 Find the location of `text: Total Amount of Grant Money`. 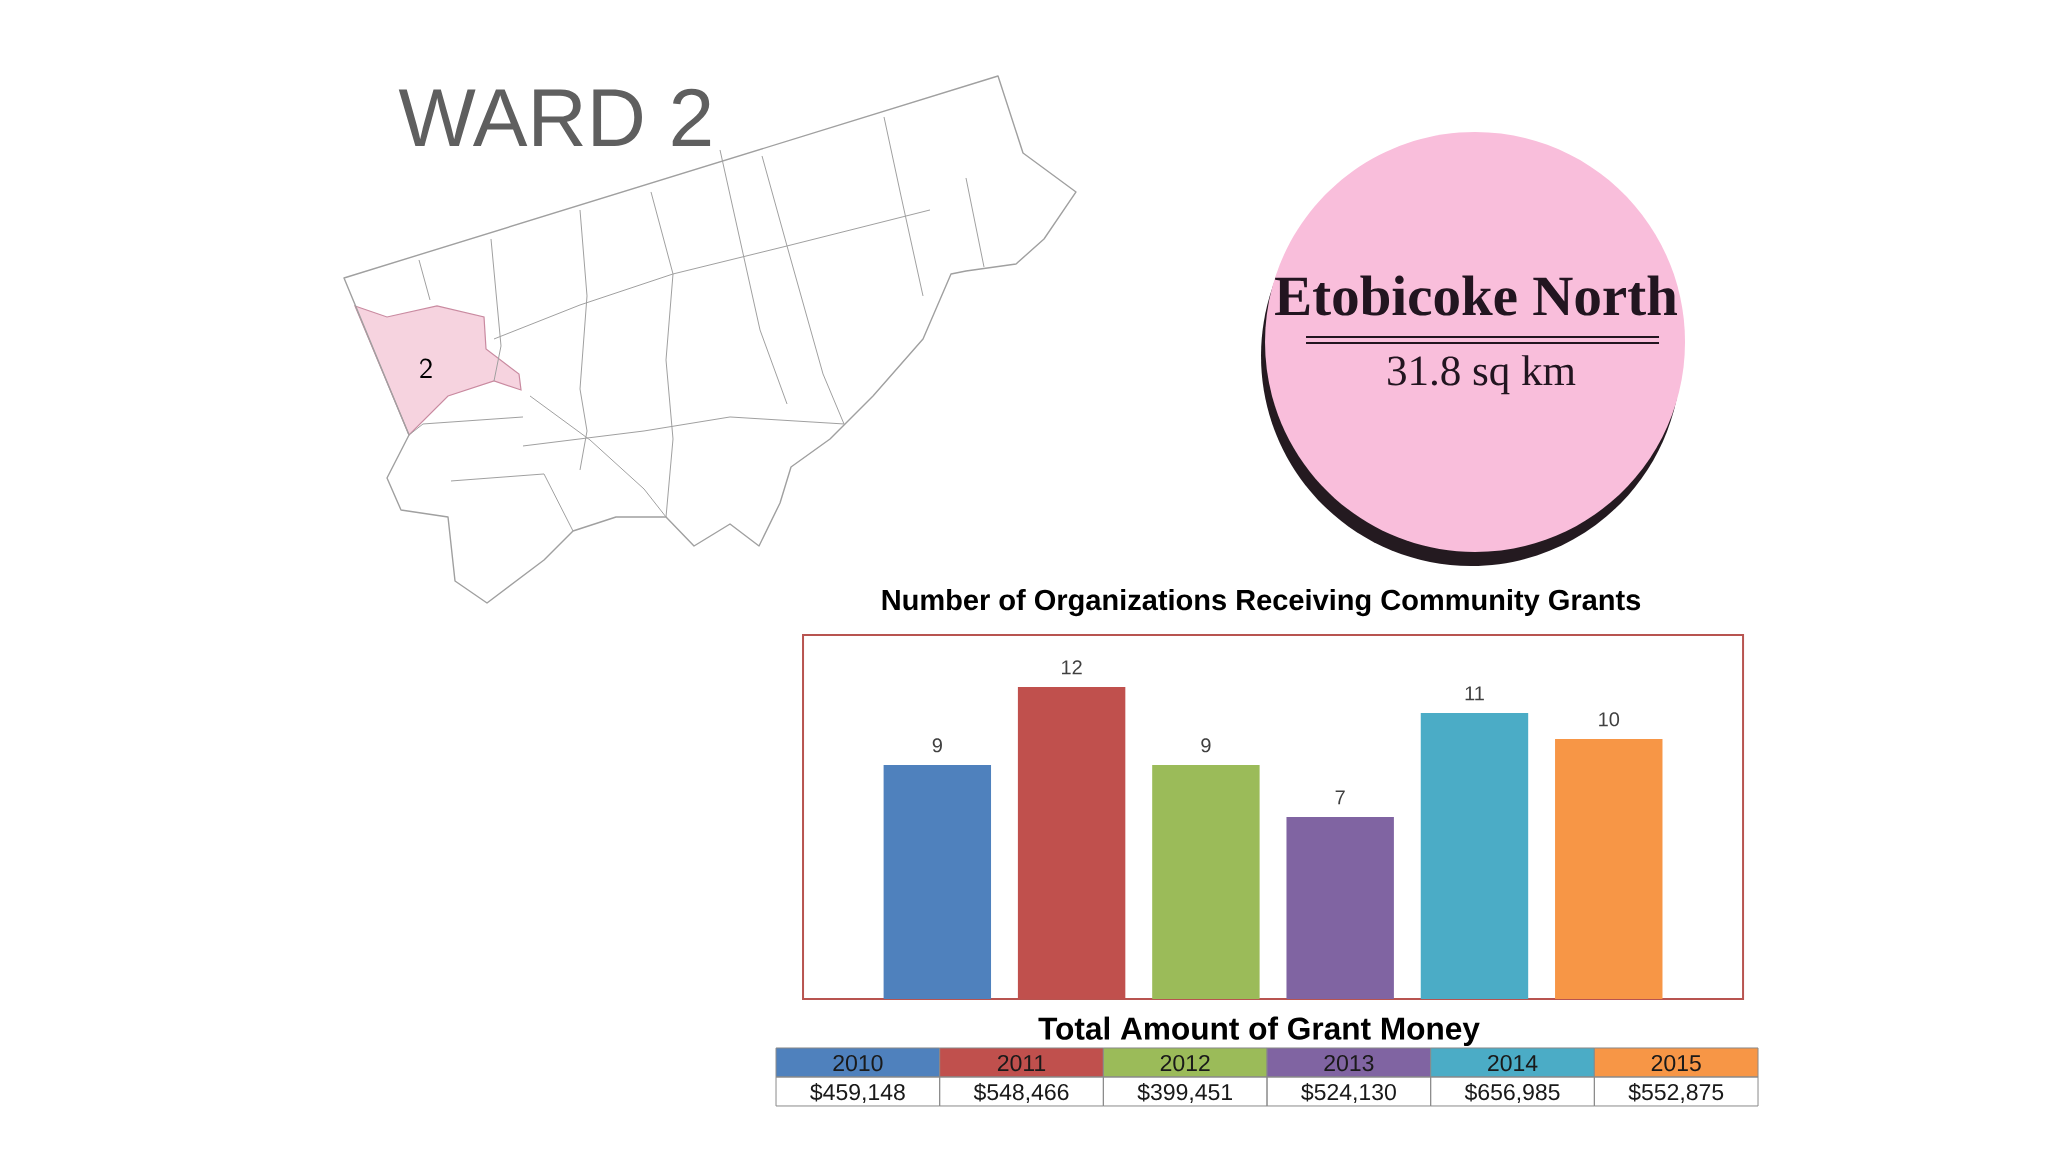

text: Total Amount of Grant Money is located at coordinates (1259, 1031).